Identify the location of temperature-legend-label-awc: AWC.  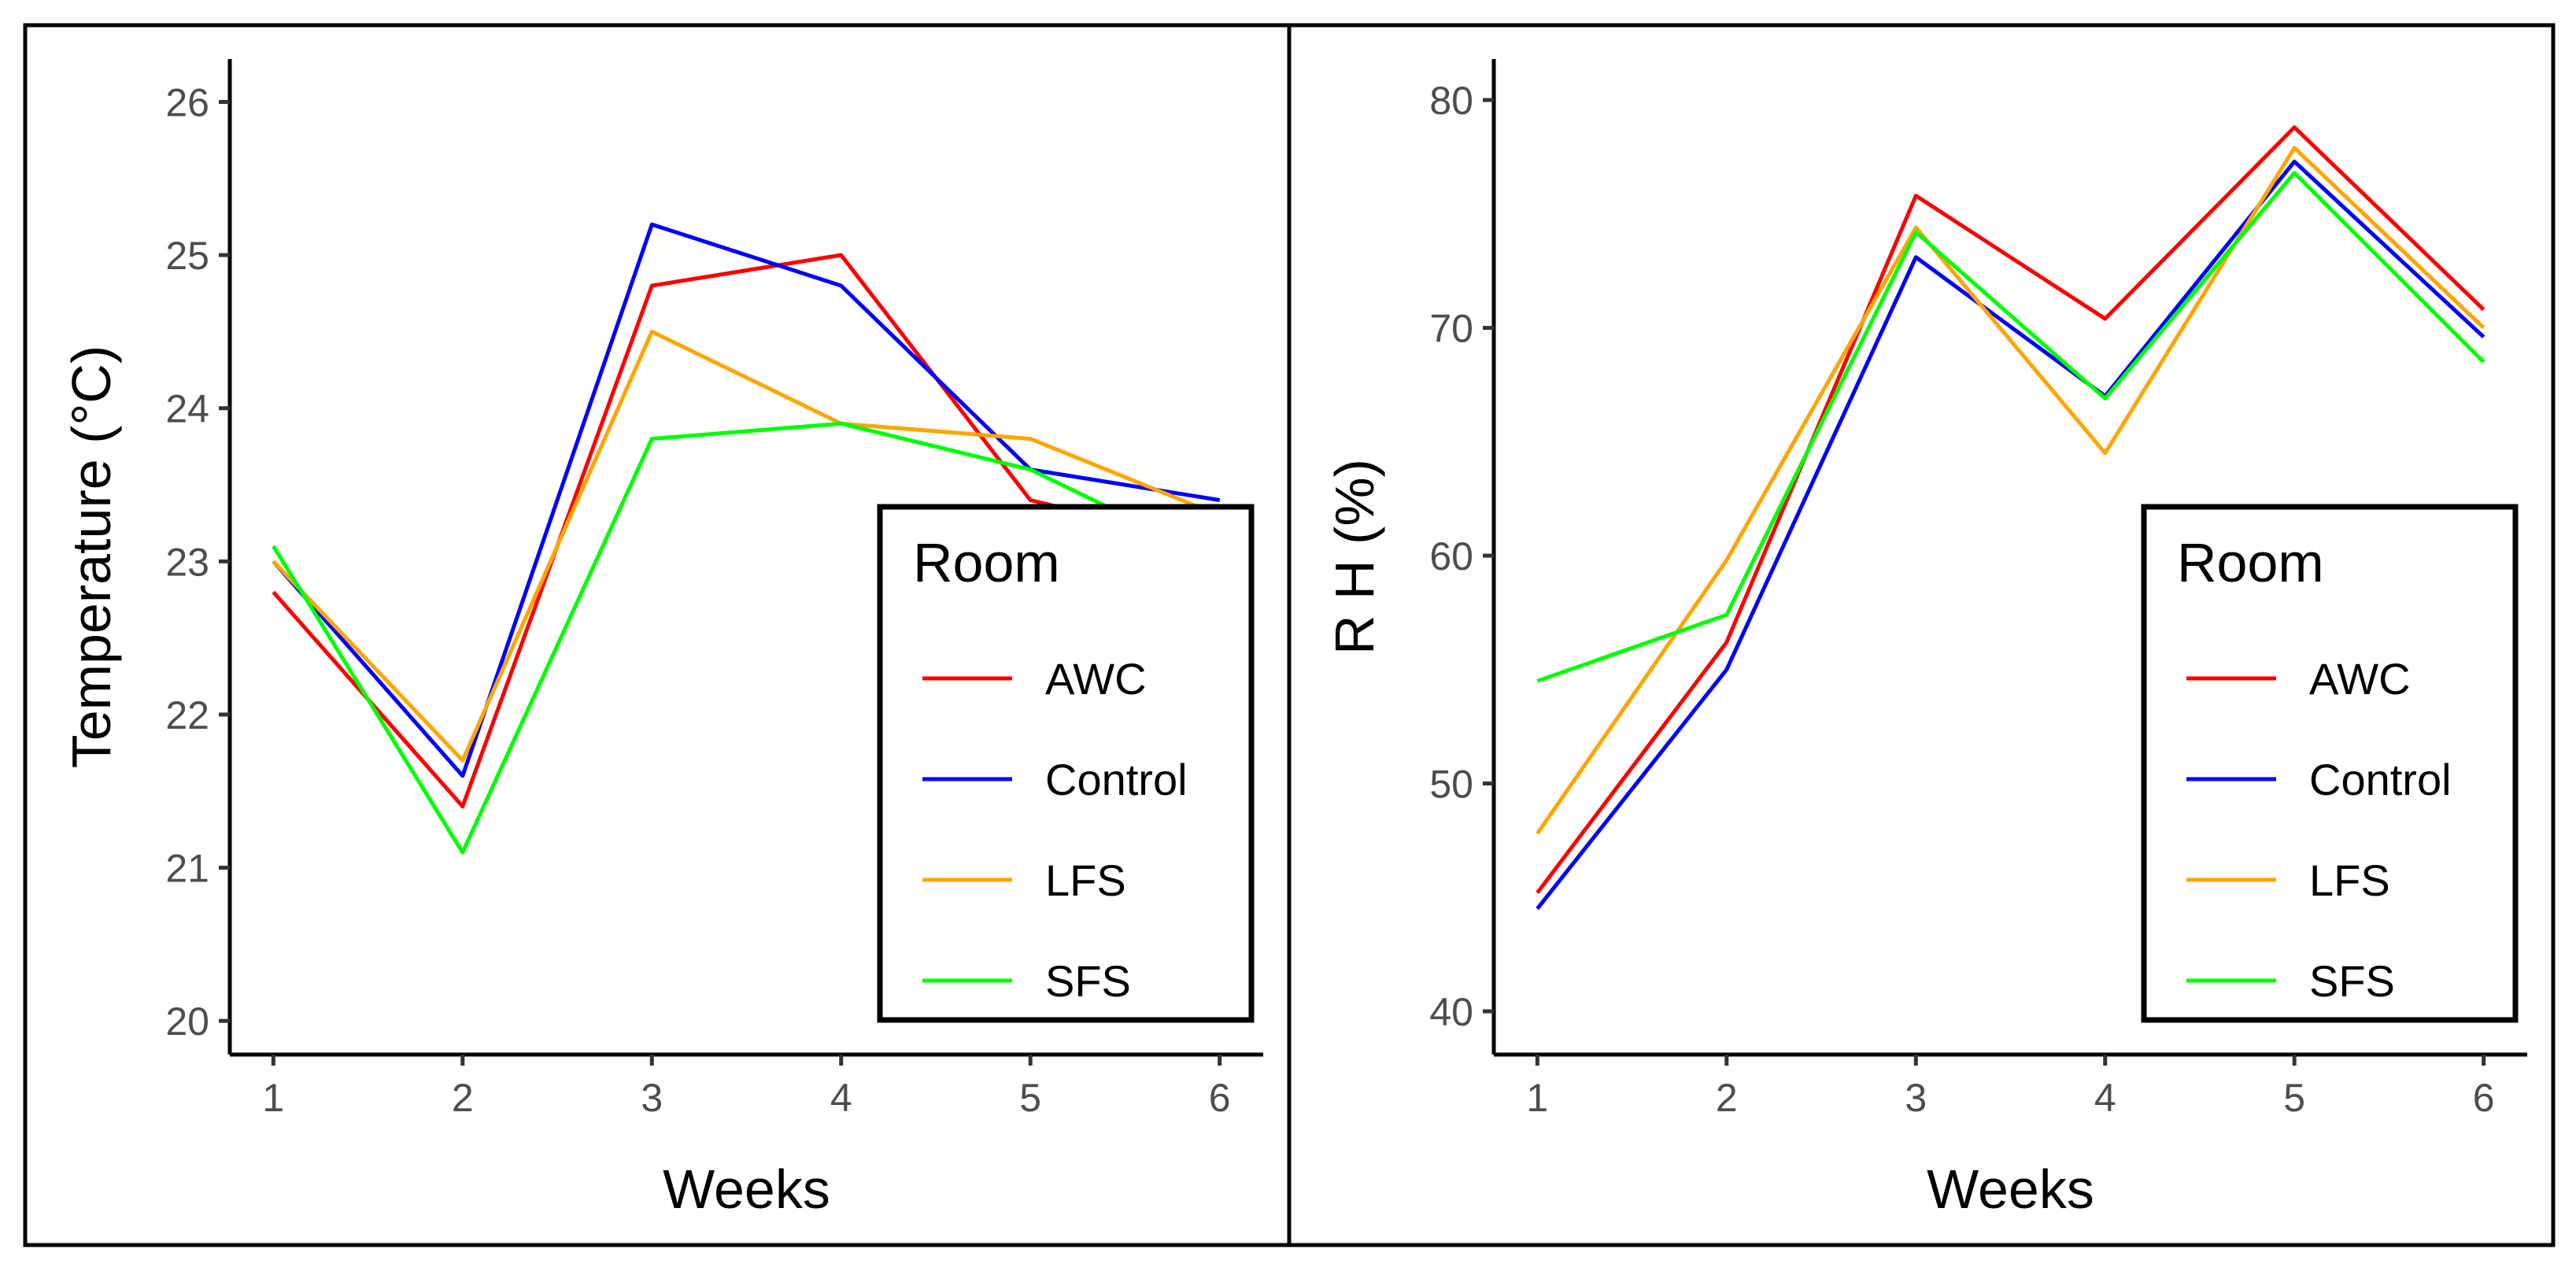
(1096, 679).